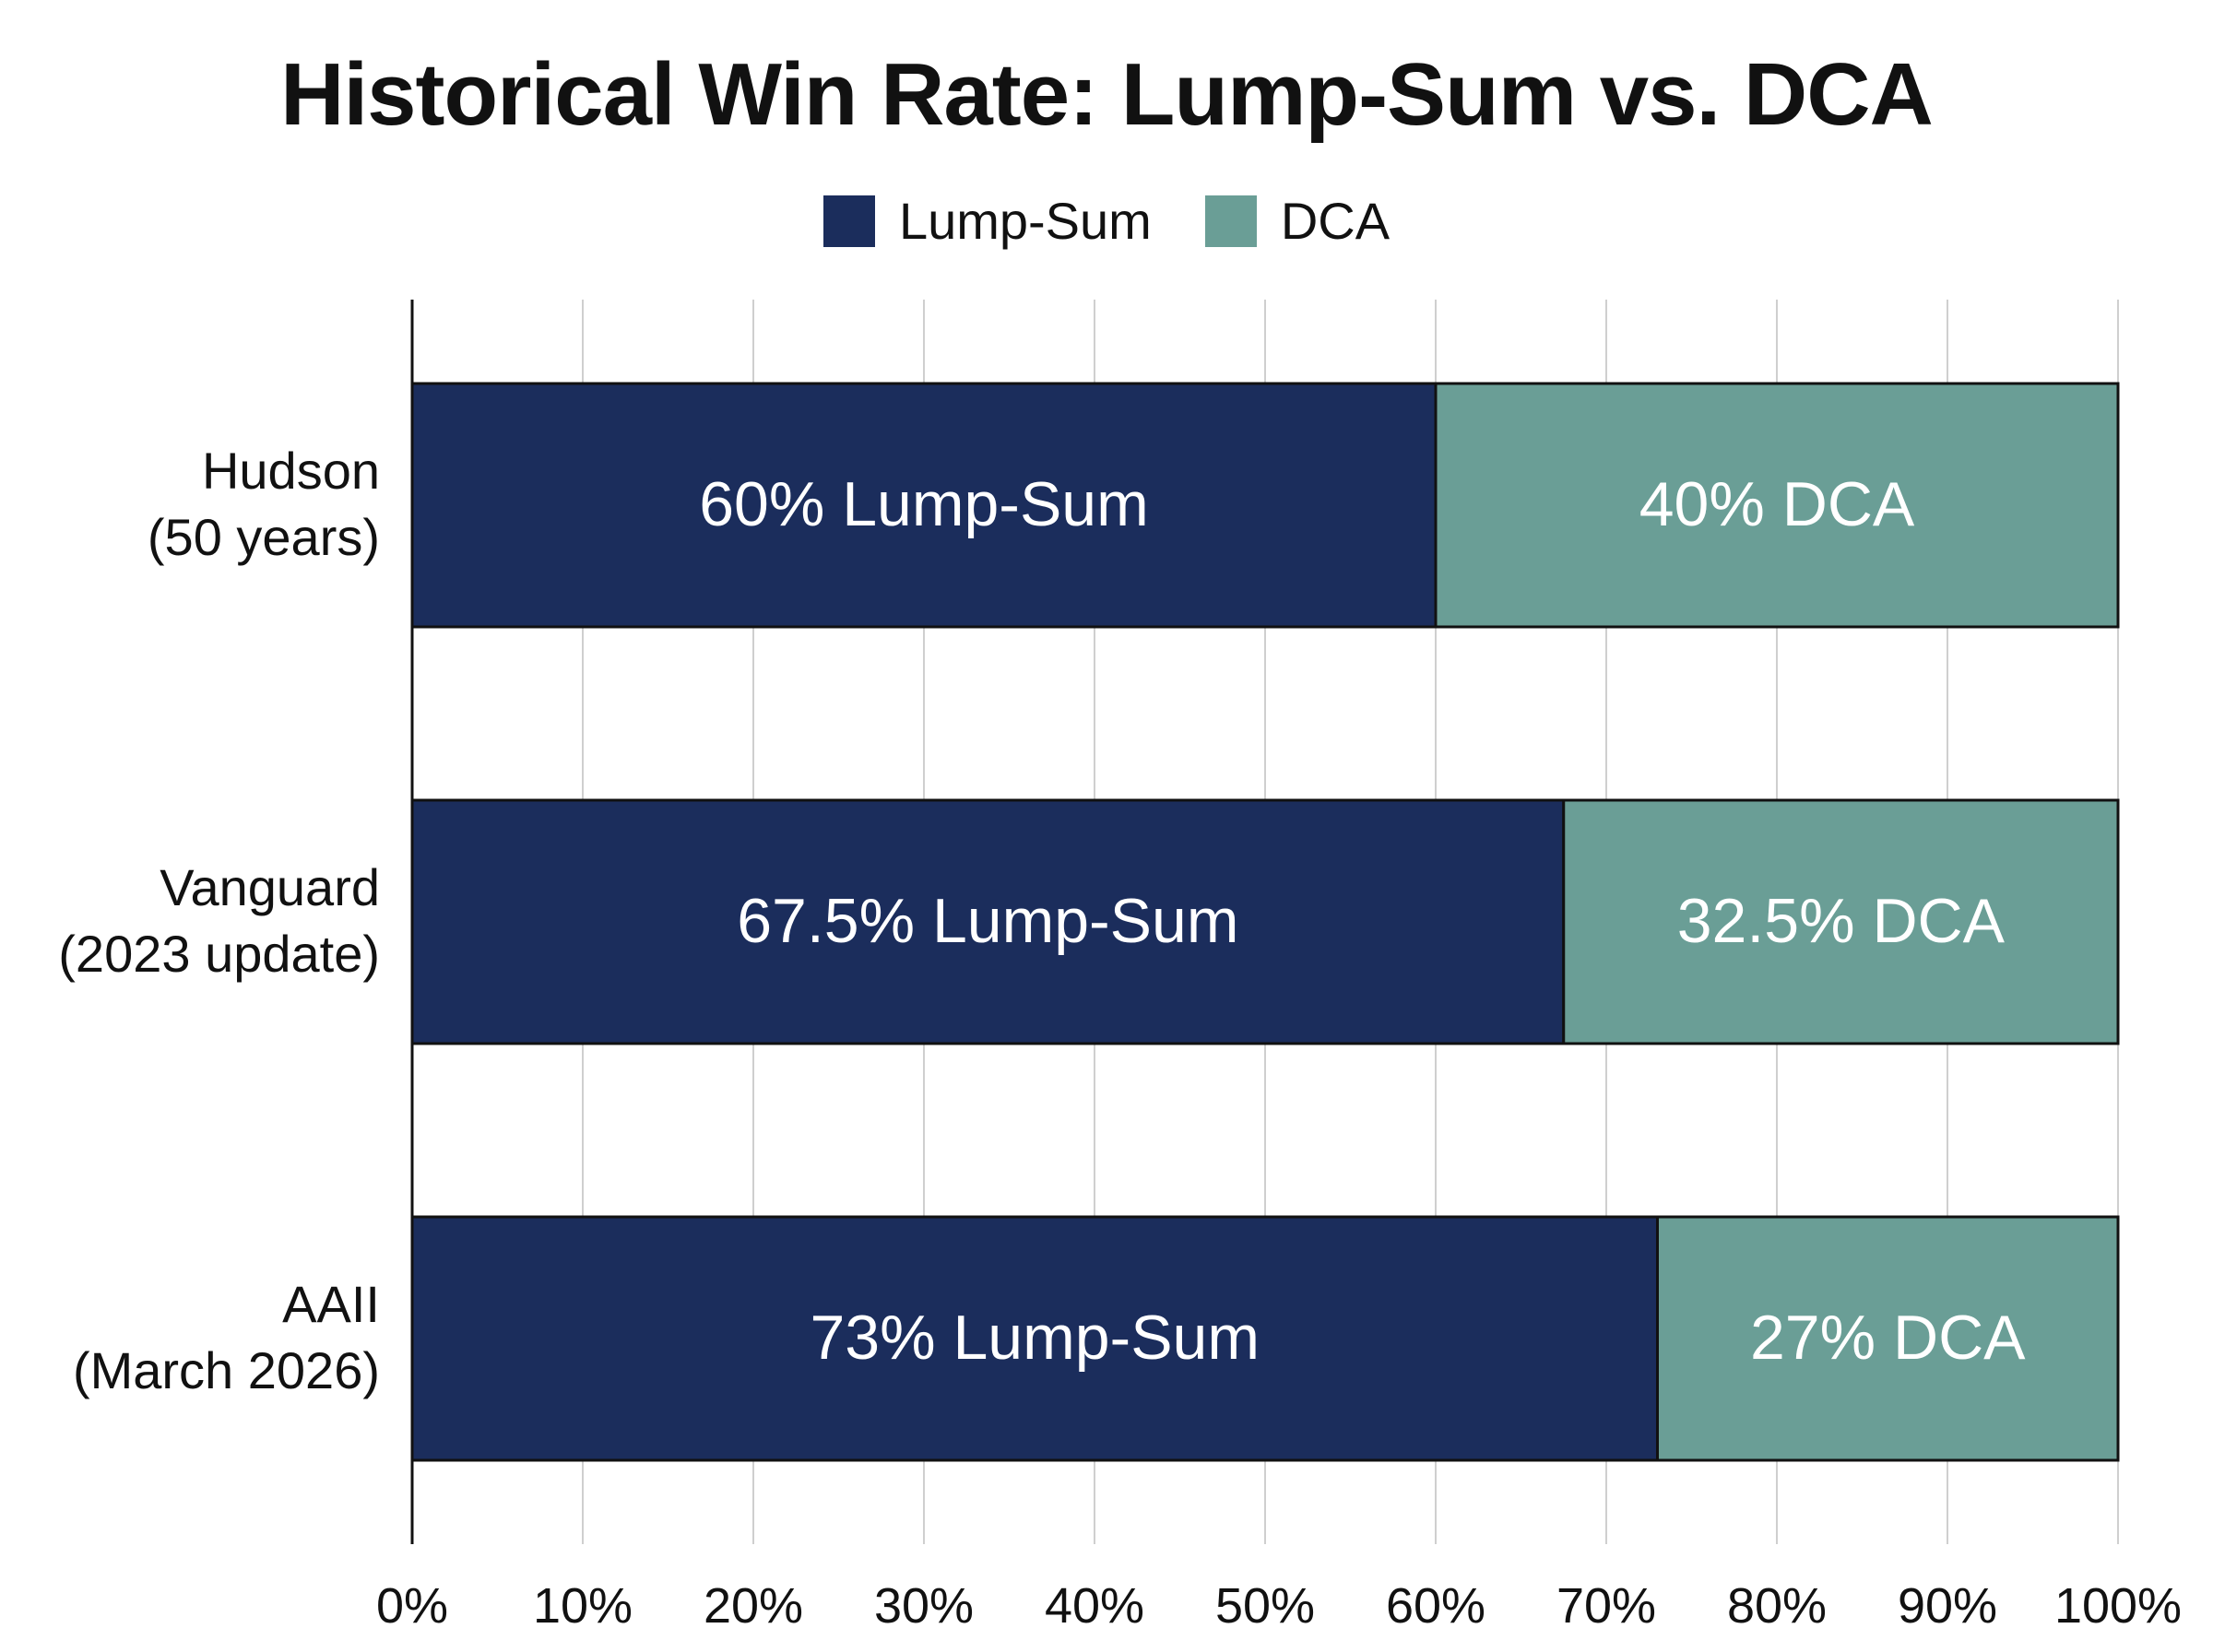 Image resolution: width=2213 pixels, height=1652 pixels. I want to click on category-label-0: Hudson (50 years), so click(264, 504).